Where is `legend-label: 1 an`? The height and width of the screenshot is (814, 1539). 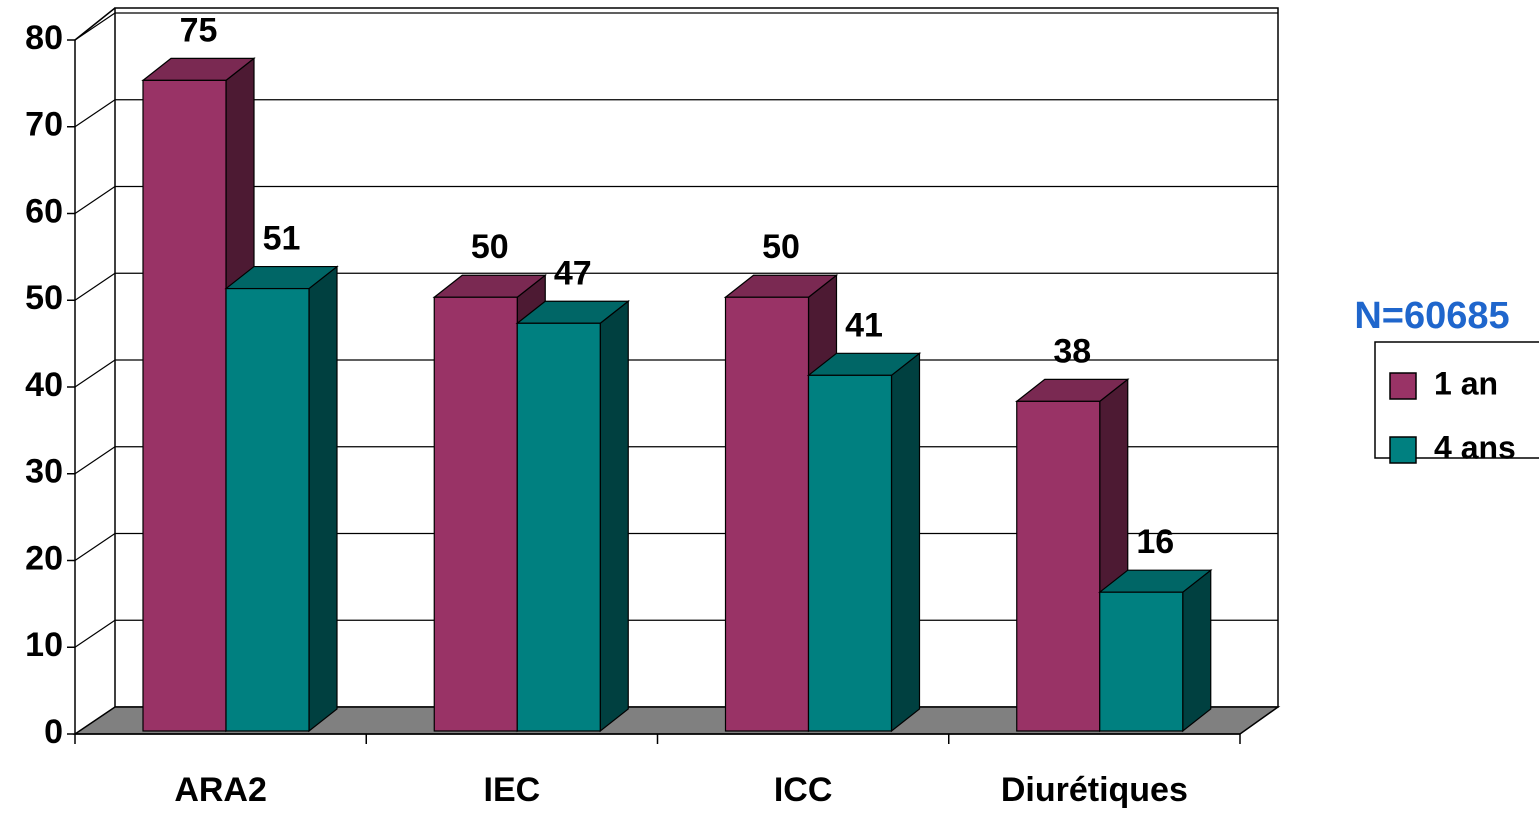 legend-label: 1 an is located at coordinates (1466, 383).